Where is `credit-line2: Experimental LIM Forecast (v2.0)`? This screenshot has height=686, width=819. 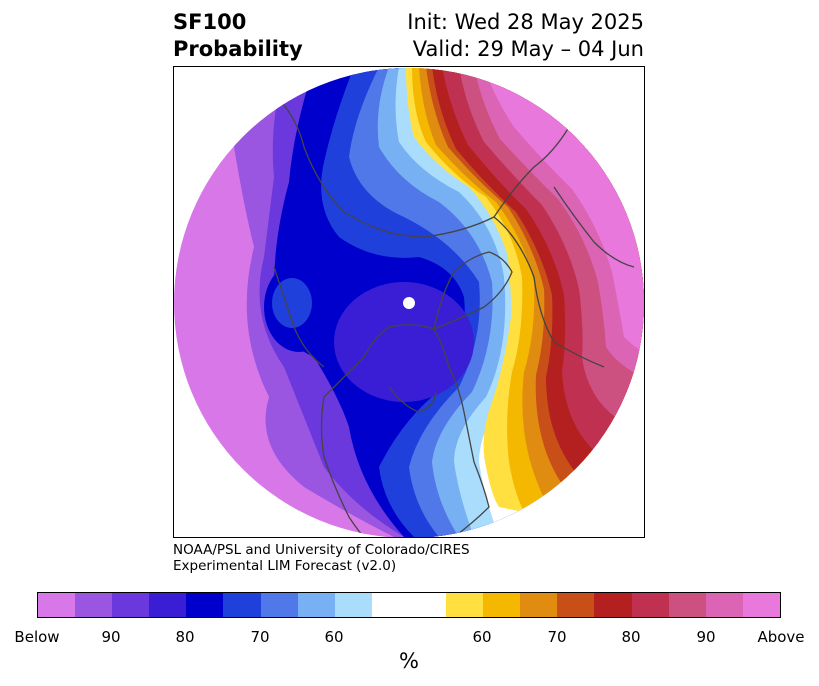
credit-line2: Experimental LIM Forecast (v2.0) is located at coordinates (285, 566).